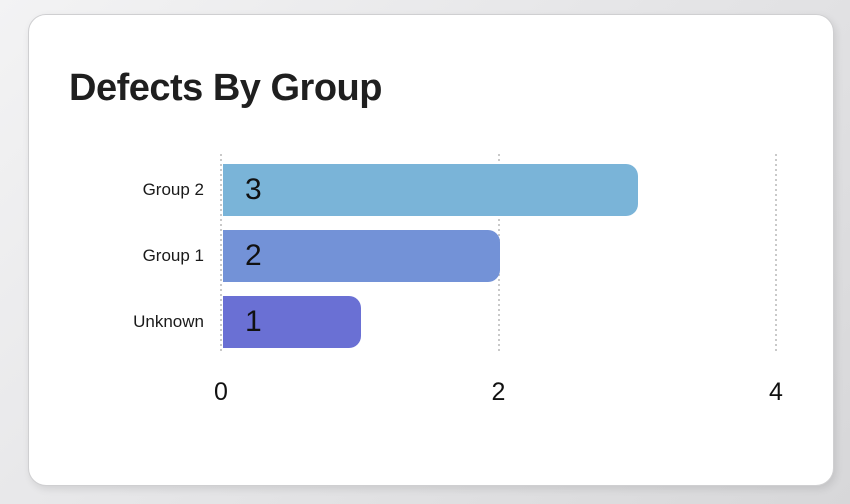 The width and height of the screenshot is (850, 504). I want to click on x-tick-label: 0, so click(221, 392).